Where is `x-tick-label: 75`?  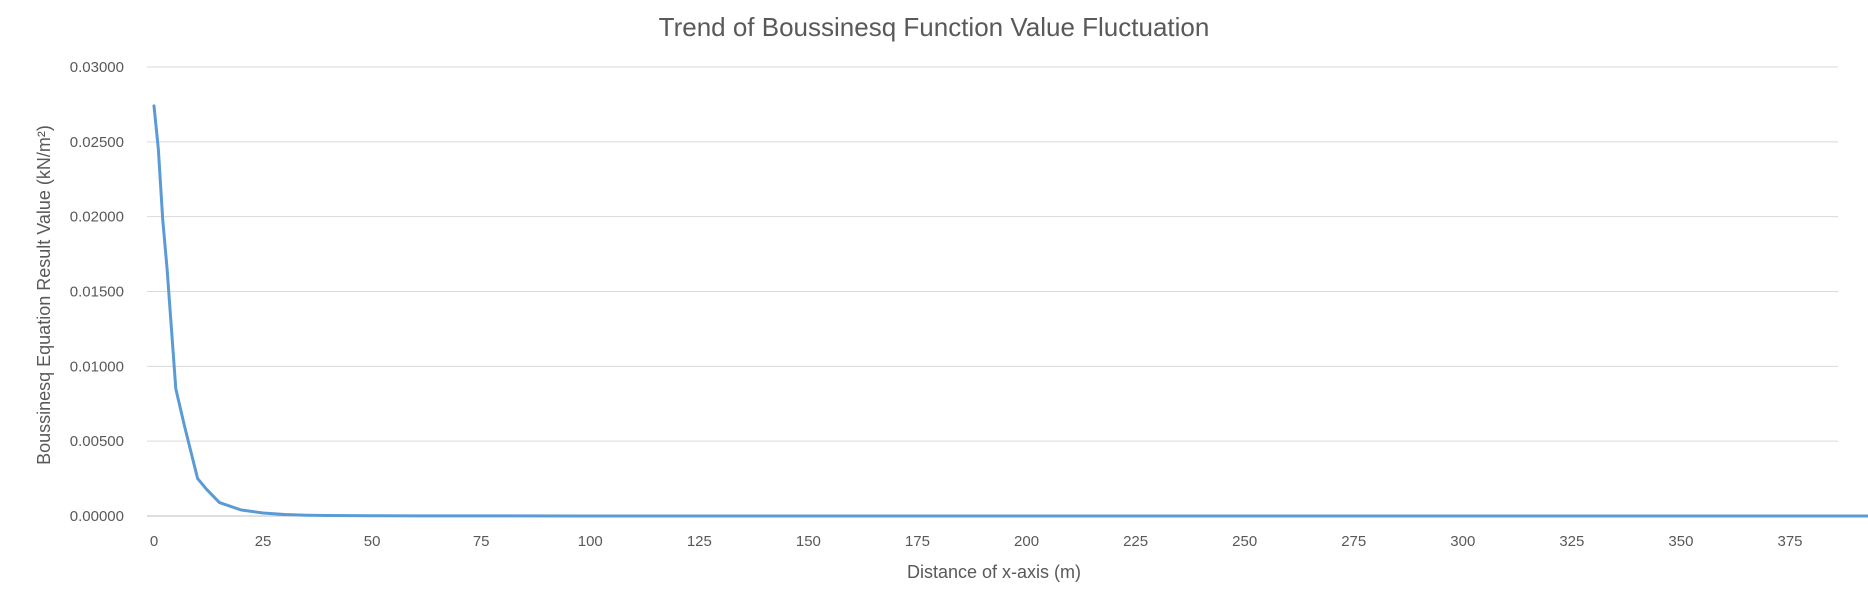
x-tick-label: 75 is located at coordinates (481, 541).